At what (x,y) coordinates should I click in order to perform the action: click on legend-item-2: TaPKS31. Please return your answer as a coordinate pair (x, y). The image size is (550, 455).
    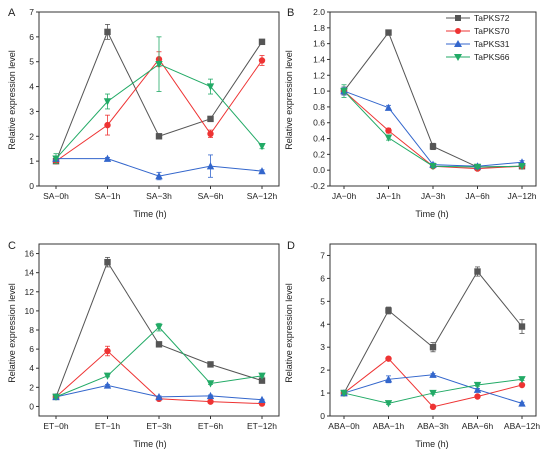
    Looking at the image, I should click on (478, 44).